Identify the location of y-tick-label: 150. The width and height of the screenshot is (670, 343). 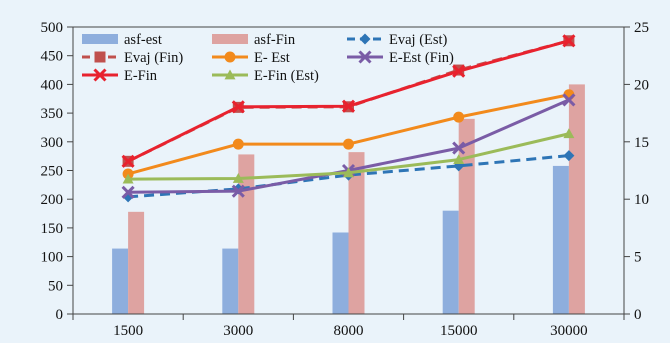
(52, 229).